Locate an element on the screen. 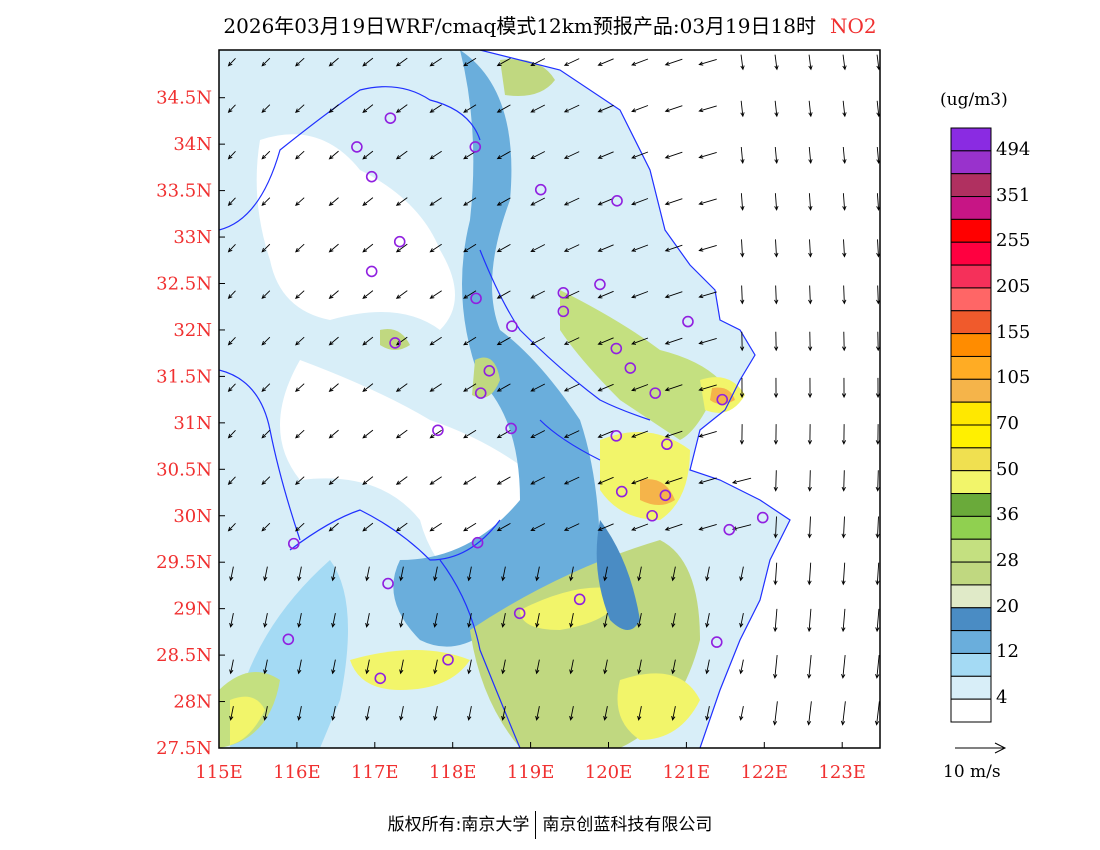 This screenshot has height=850, width=1100. y-tick-label: 34.5N is located at coordinates (184, 98).